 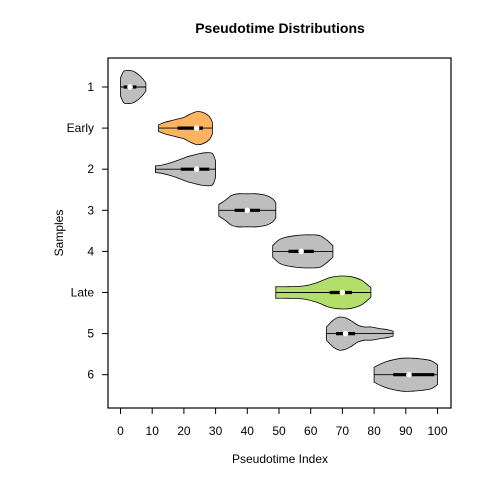 I want to click on y-tick-label: Late, so click(x=83, y=293).